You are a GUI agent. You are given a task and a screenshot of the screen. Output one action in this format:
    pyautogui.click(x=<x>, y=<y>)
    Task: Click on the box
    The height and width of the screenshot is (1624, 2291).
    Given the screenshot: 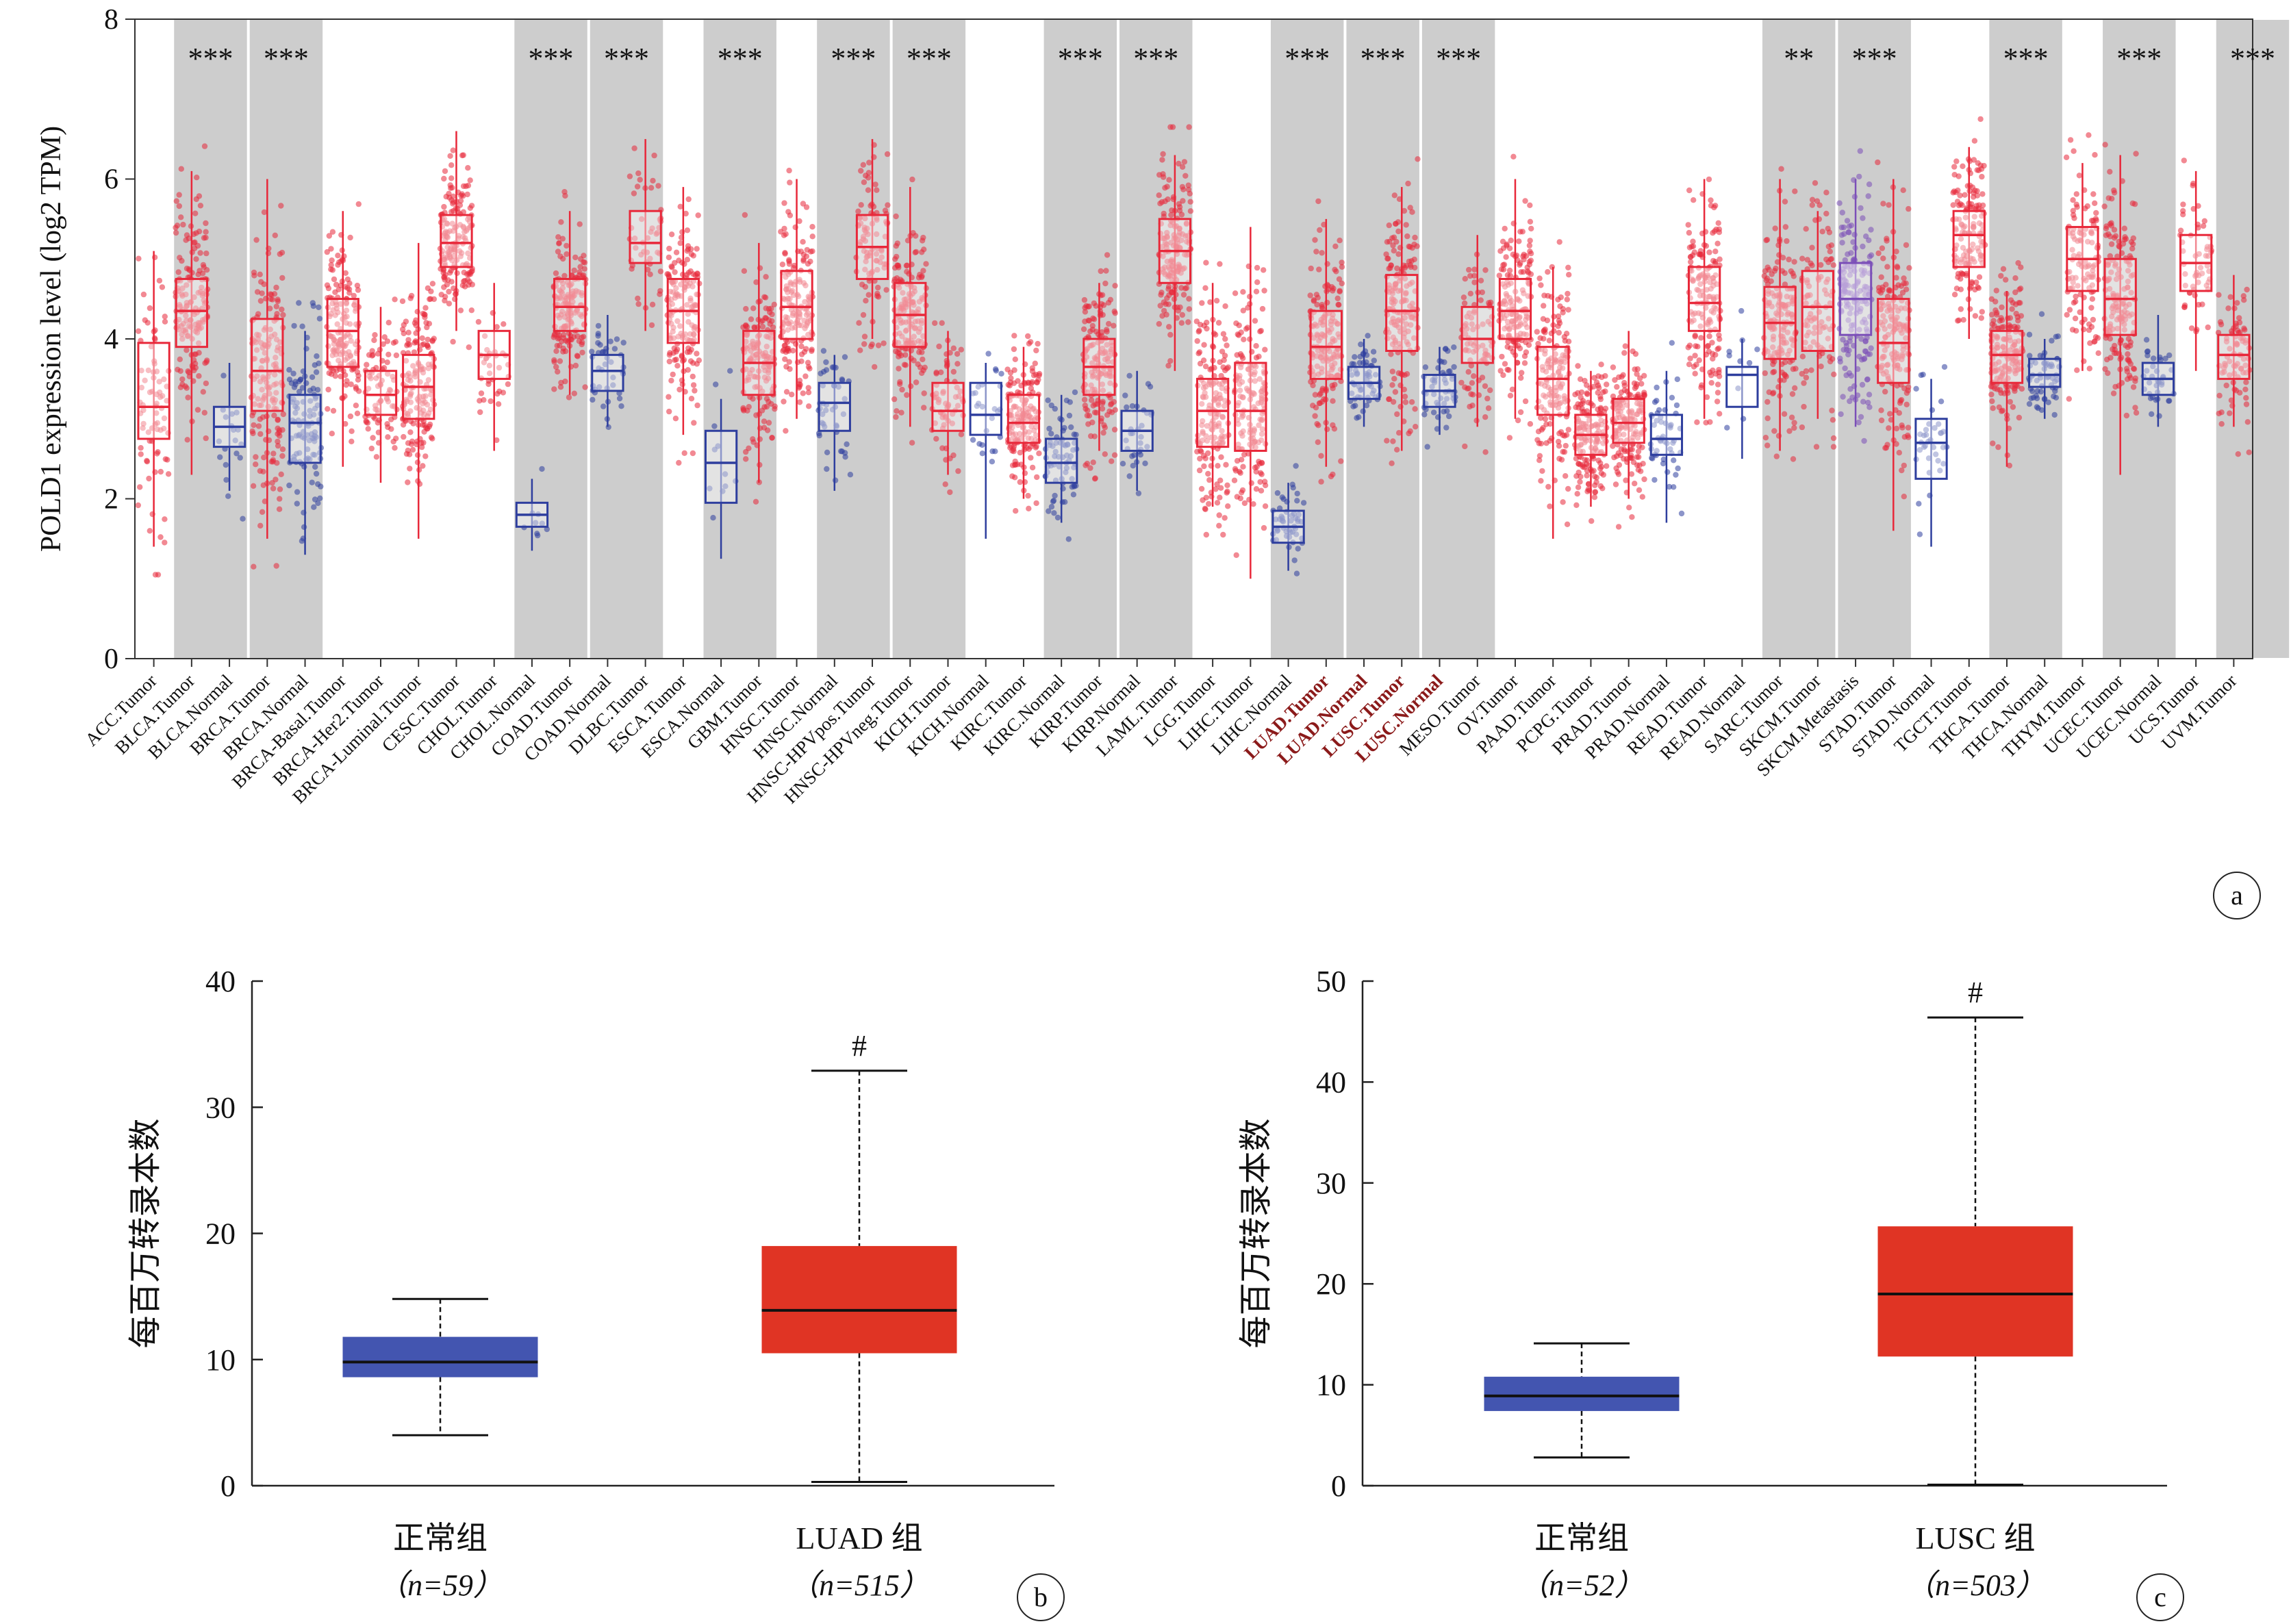 What is the action you would take?
    pyautogui.click(x=1212, y=412)
    